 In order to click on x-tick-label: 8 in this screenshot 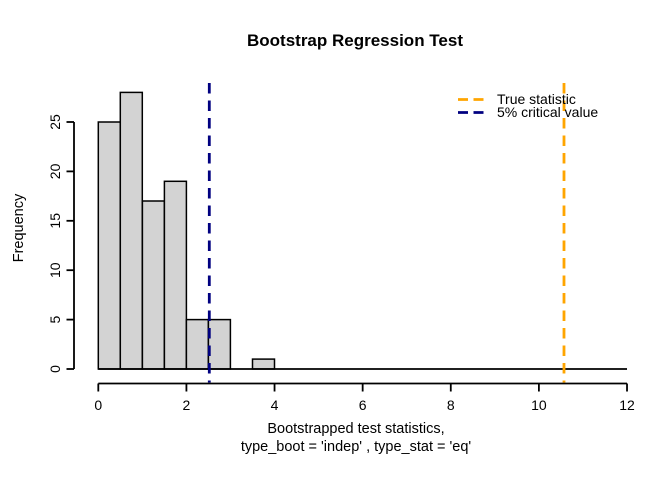, I will do `click(451, 405)`.